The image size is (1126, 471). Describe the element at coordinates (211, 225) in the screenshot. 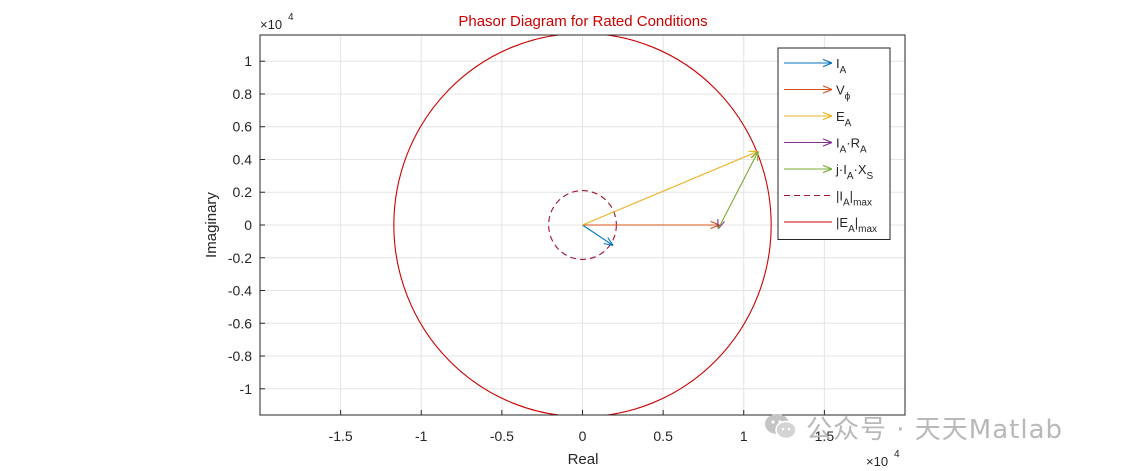

I see `y-axis-label: Imaginary` at that location.